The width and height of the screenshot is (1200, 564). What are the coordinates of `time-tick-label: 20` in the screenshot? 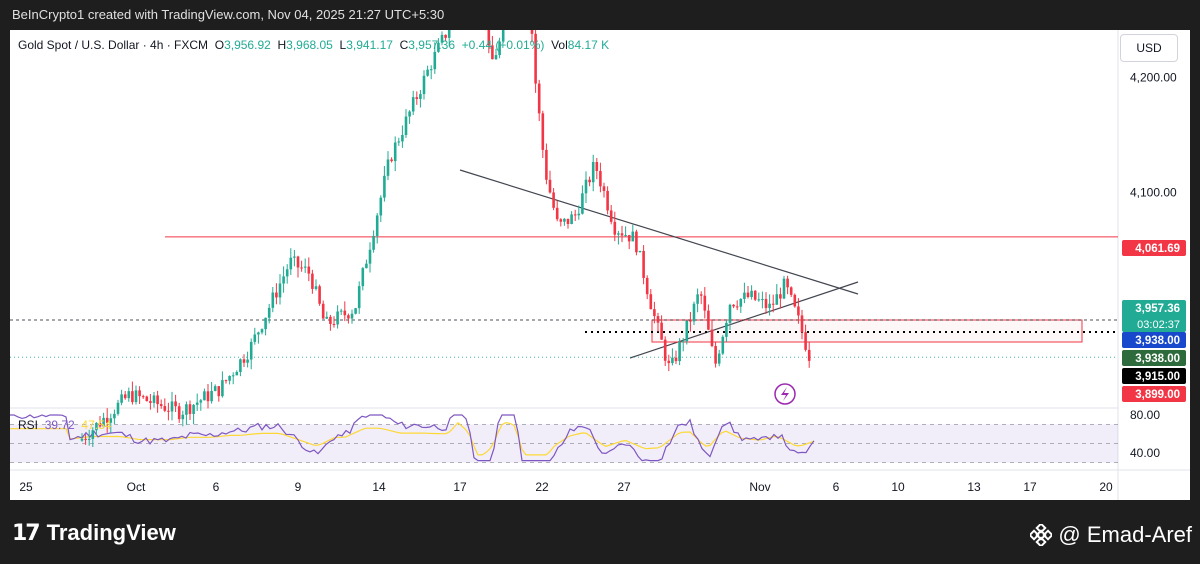 It's located at (1106, 487).